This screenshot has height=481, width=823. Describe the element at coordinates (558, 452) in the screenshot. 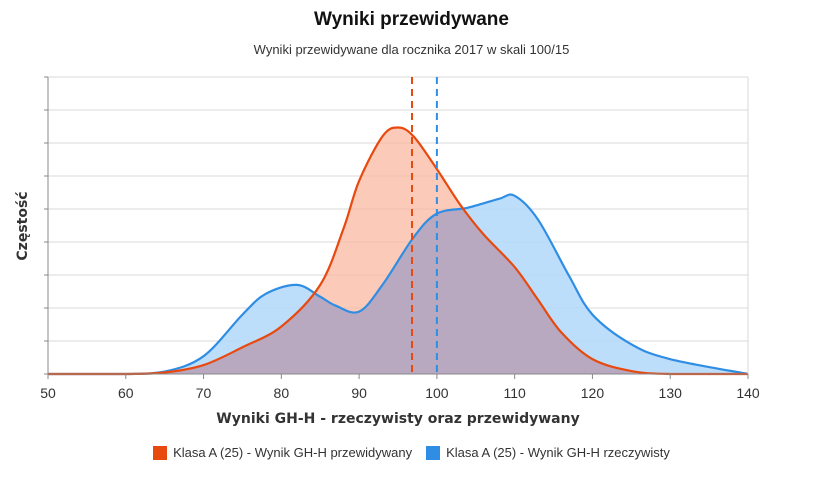

I see `legend-label-actual: Klasa A (25) - Wynik GH-H rzeczywisty` at that location.